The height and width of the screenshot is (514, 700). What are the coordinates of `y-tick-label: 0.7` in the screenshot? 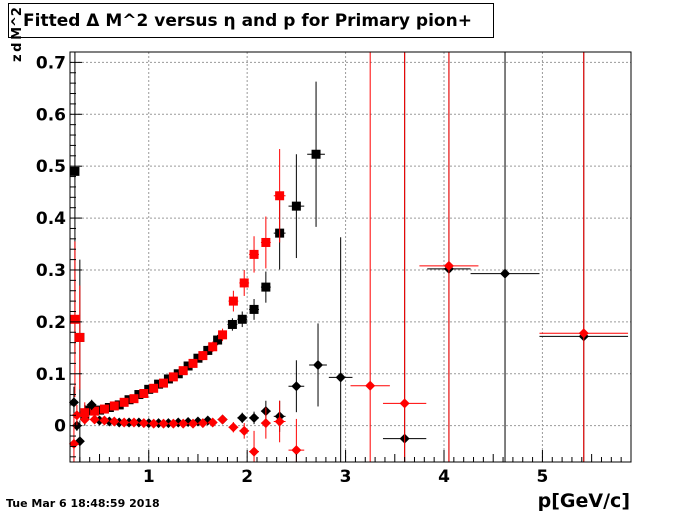 It's located at (51, 63).